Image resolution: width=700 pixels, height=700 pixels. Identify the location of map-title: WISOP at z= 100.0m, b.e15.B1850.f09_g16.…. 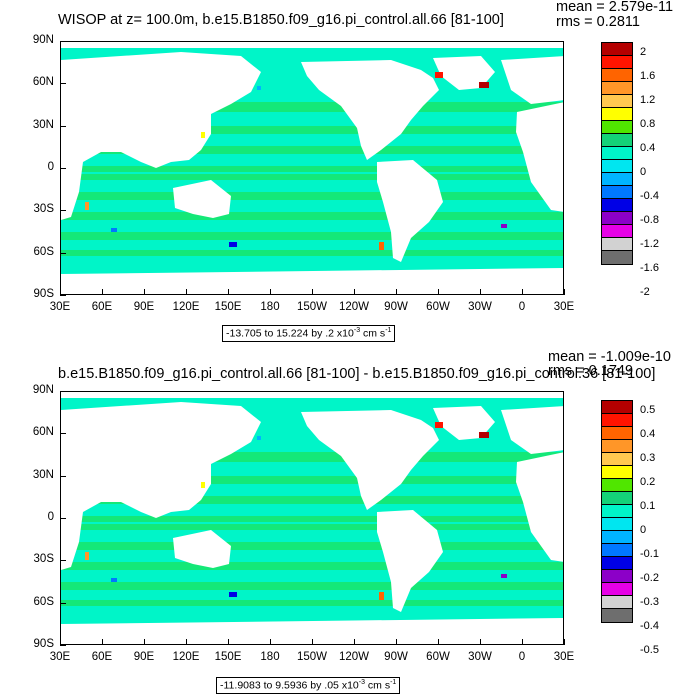
(281, 20).